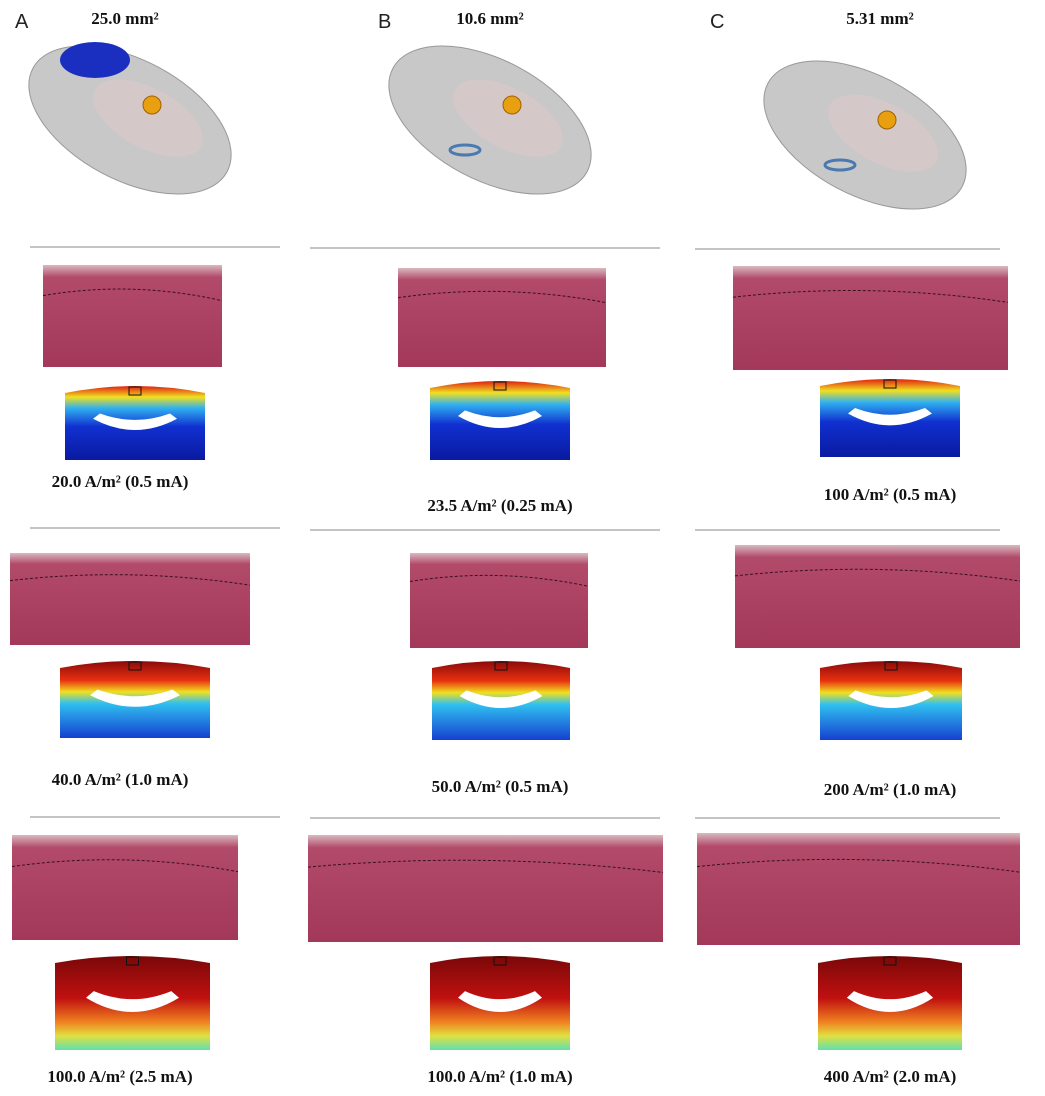 The height and width of the screenshot is (1096, 1045). Describe the element at coordinates (124, 18) in the screenshot. I see `area-label: 25.0 mm²` at that location.